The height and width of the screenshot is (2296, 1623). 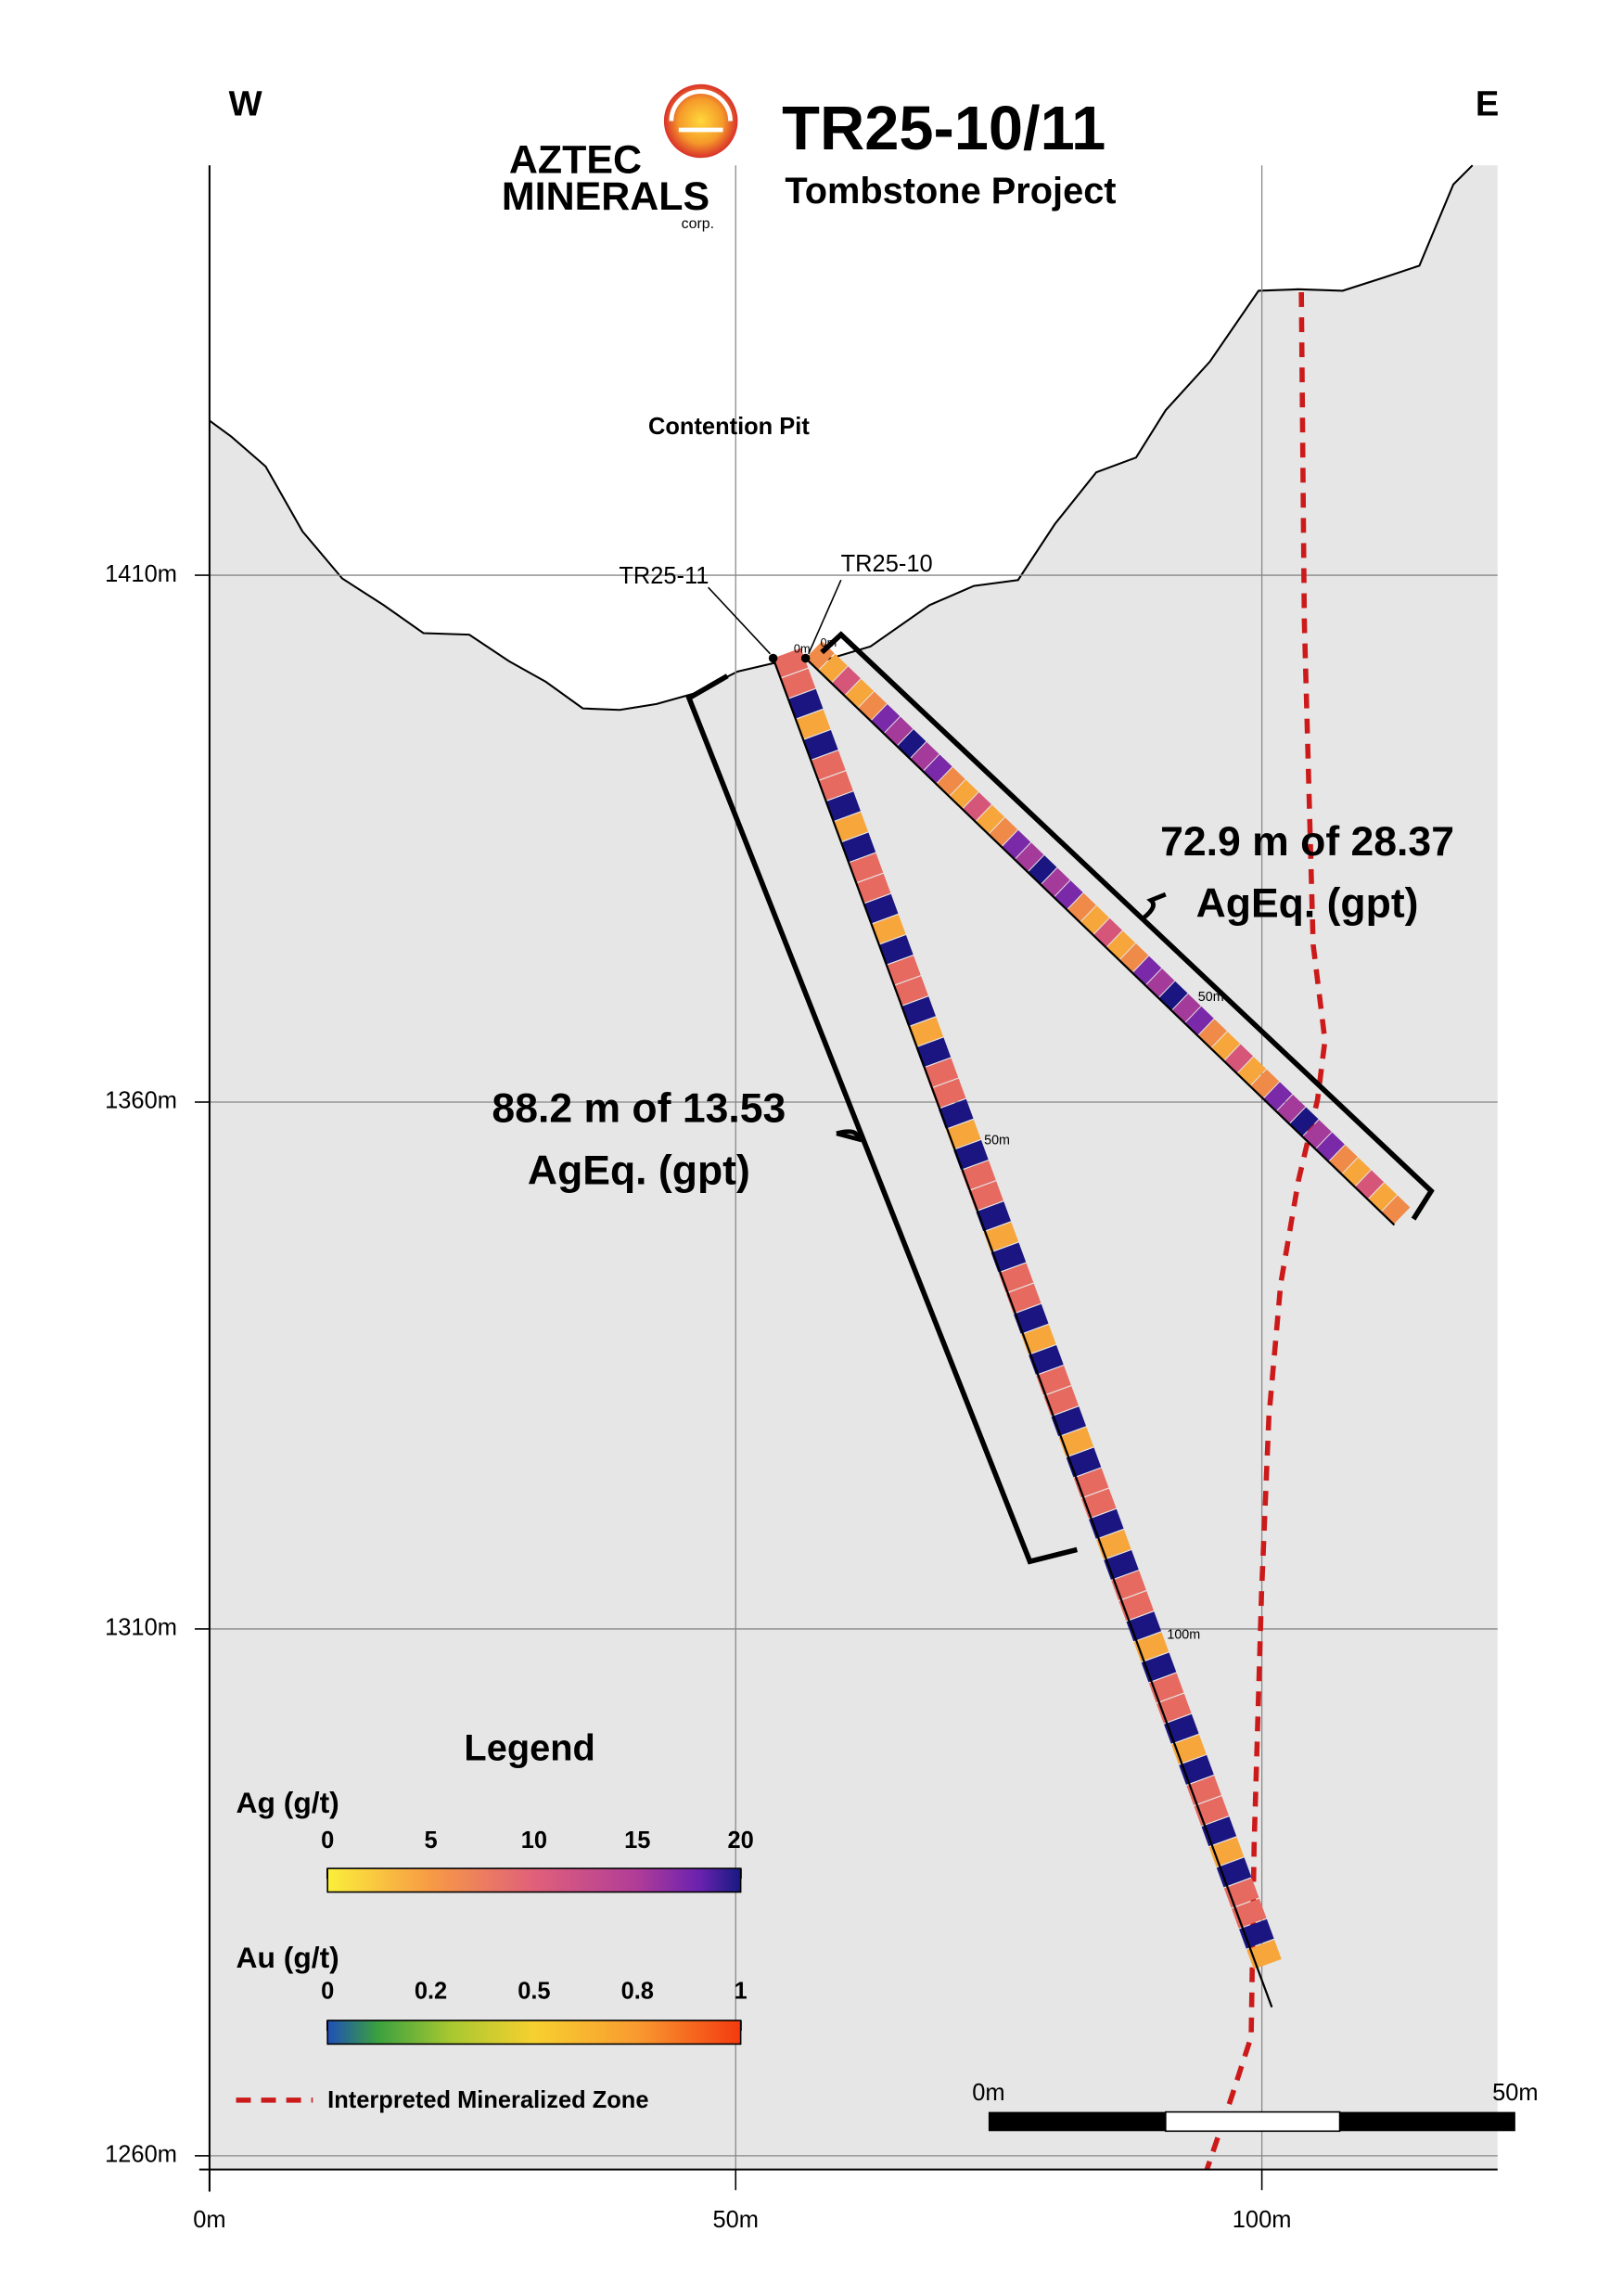 I want to click on logo-icon, so click(x=700, y=121).